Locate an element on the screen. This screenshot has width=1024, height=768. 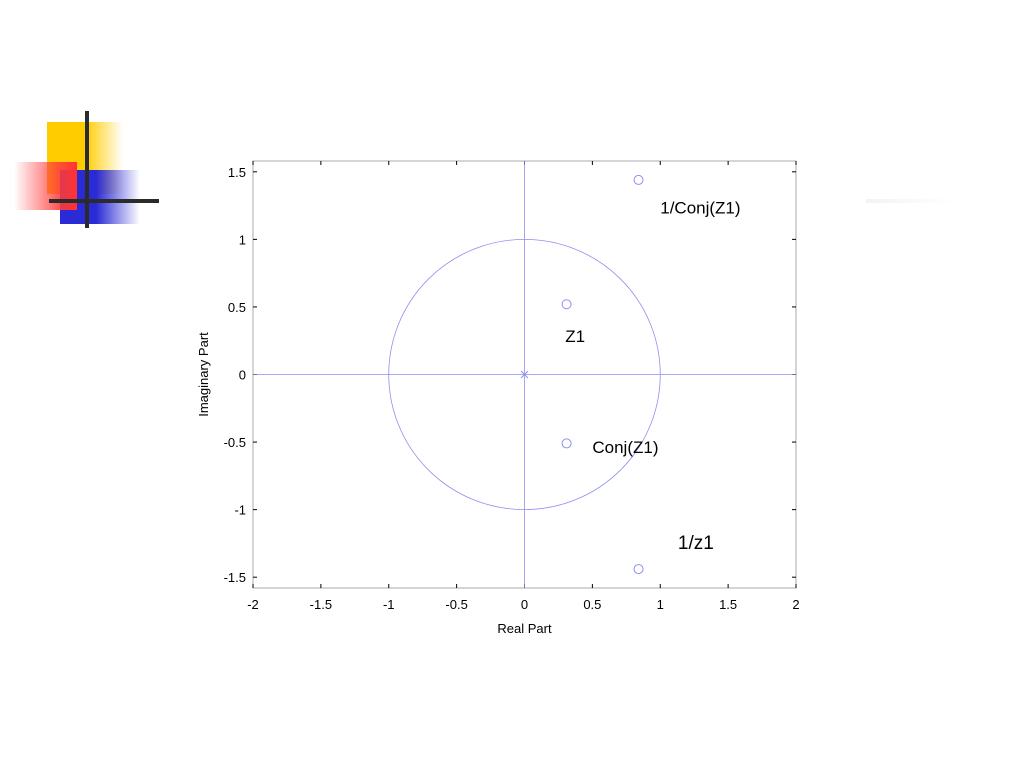
y-tick-label: -1 is located at coordinates (240, 510).